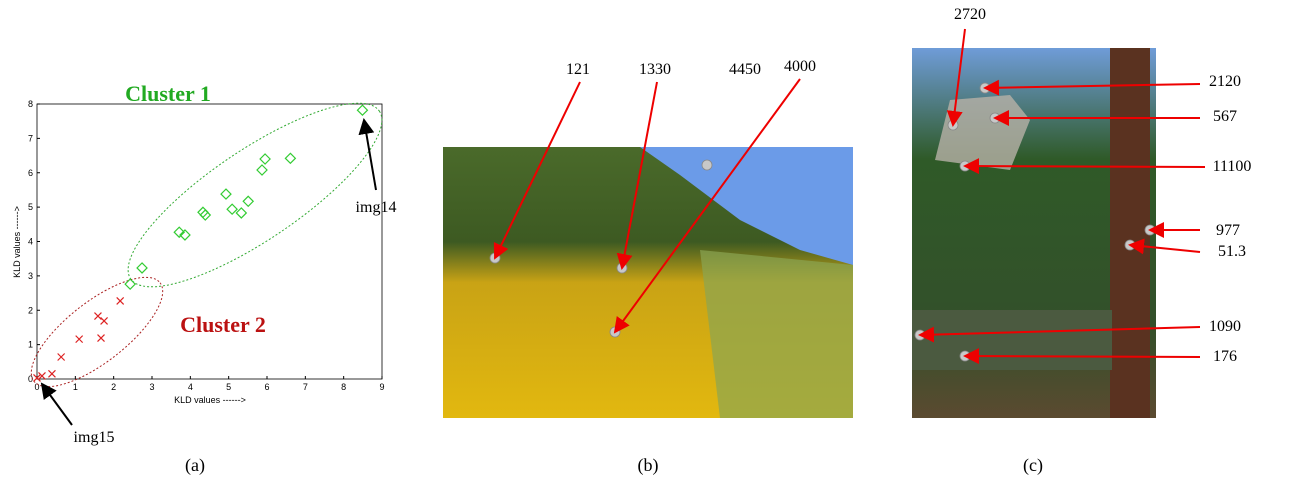 This screenshot has height=477, width=1306. What do you see at coordinates (30, 138) in the screenshot?
I see `y-tick-label: 7` at bounding box center [30, 138].